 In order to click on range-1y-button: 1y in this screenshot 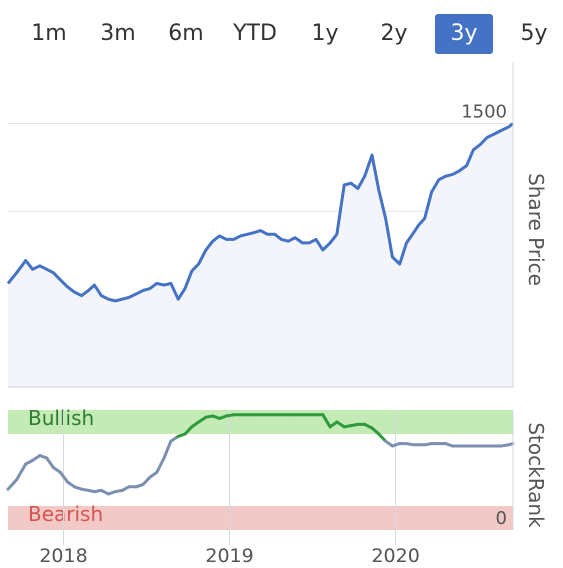, I will do `click(325, 33)`.